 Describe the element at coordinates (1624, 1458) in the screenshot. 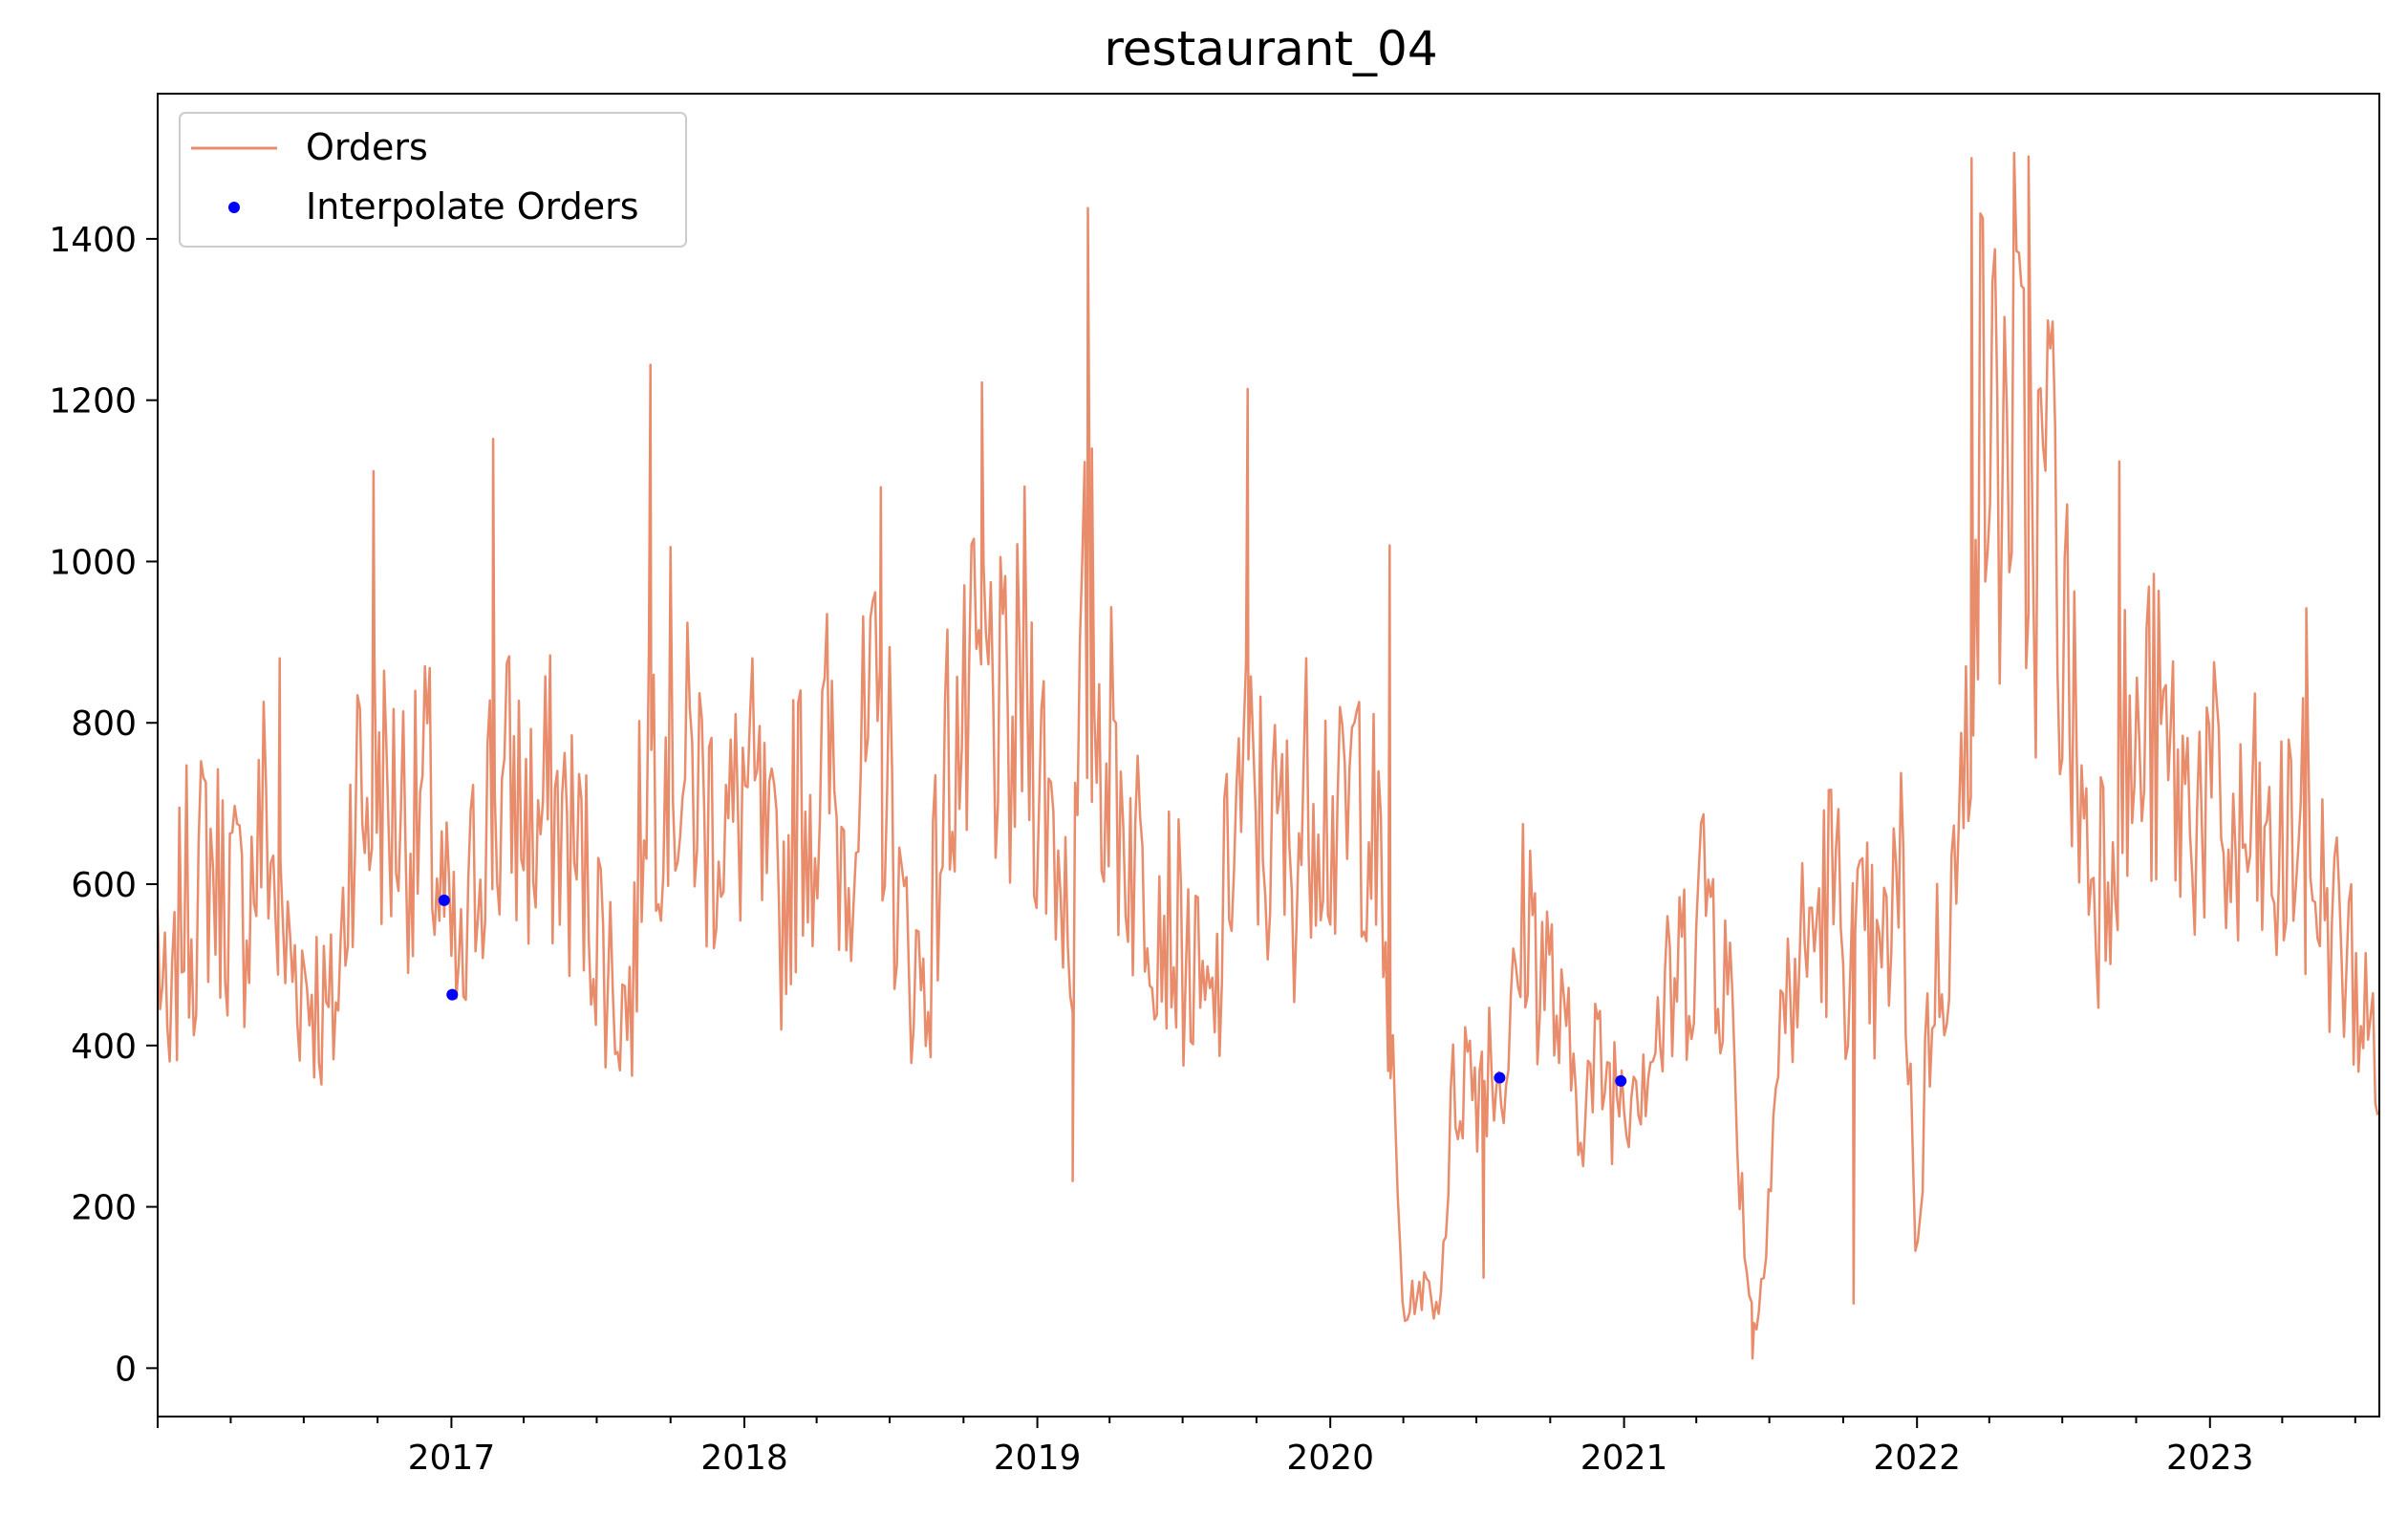

I see `x-tick-label: 2021` at that location.